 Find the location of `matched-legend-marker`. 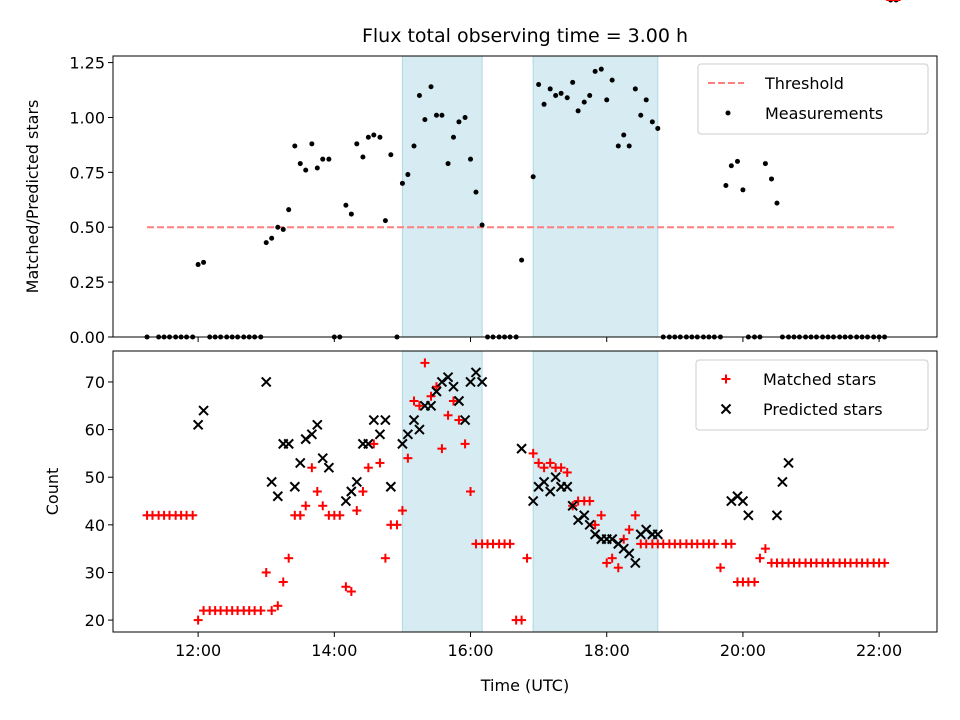

matched-legend-marker is located at coordinates (726, 379).